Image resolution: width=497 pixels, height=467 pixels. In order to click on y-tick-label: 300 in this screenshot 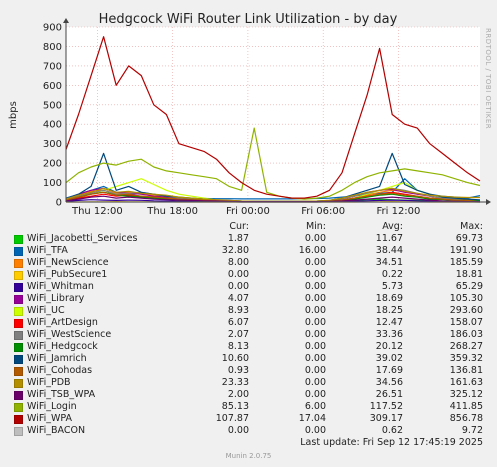, I will do `click(52, 144)`.